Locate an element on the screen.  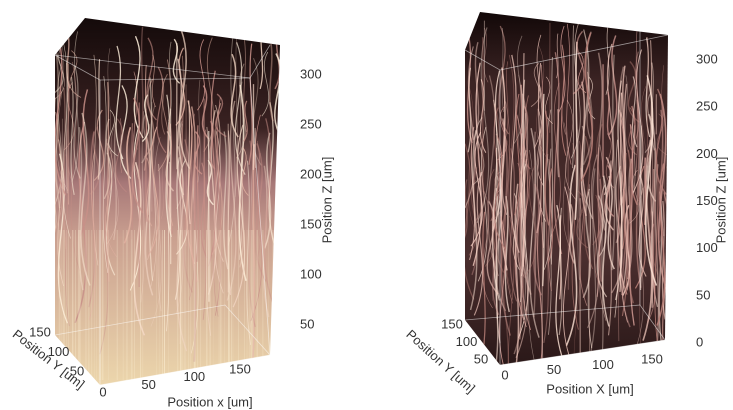
y-tick-label: 100 is located at coordinates (467, 341).